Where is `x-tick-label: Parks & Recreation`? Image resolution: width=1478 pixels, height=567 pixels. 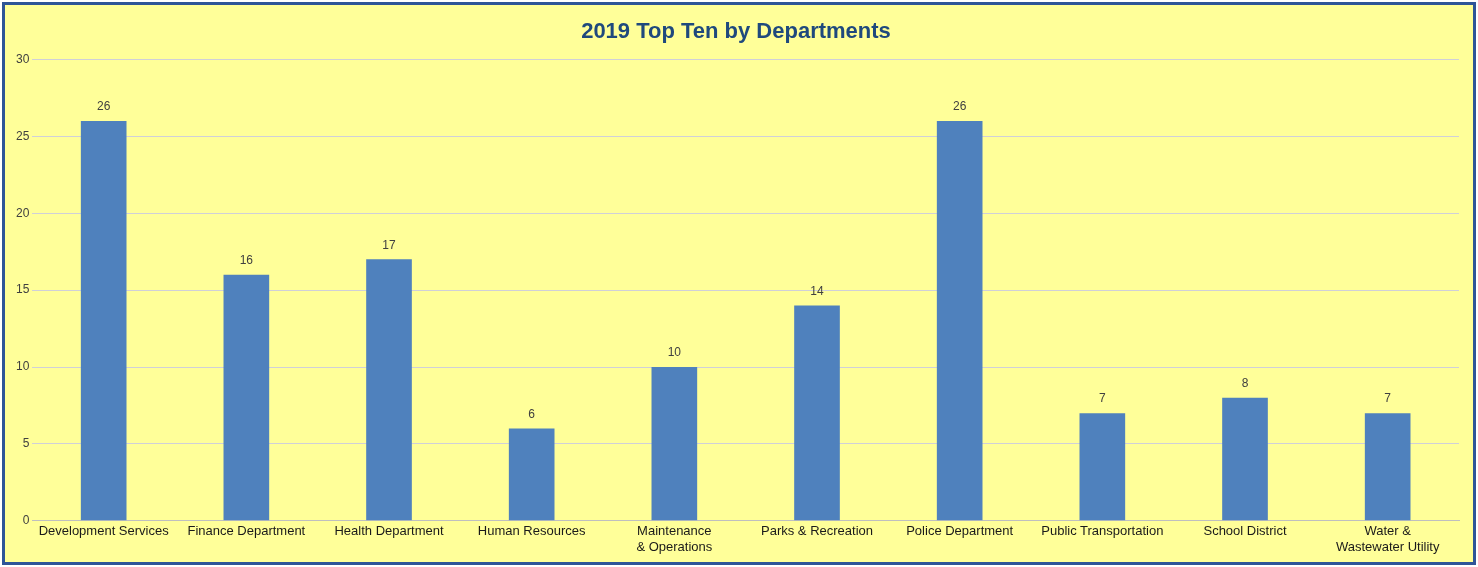
x-tick-label: Parks & Recreation is located at coordinates (817, 531).